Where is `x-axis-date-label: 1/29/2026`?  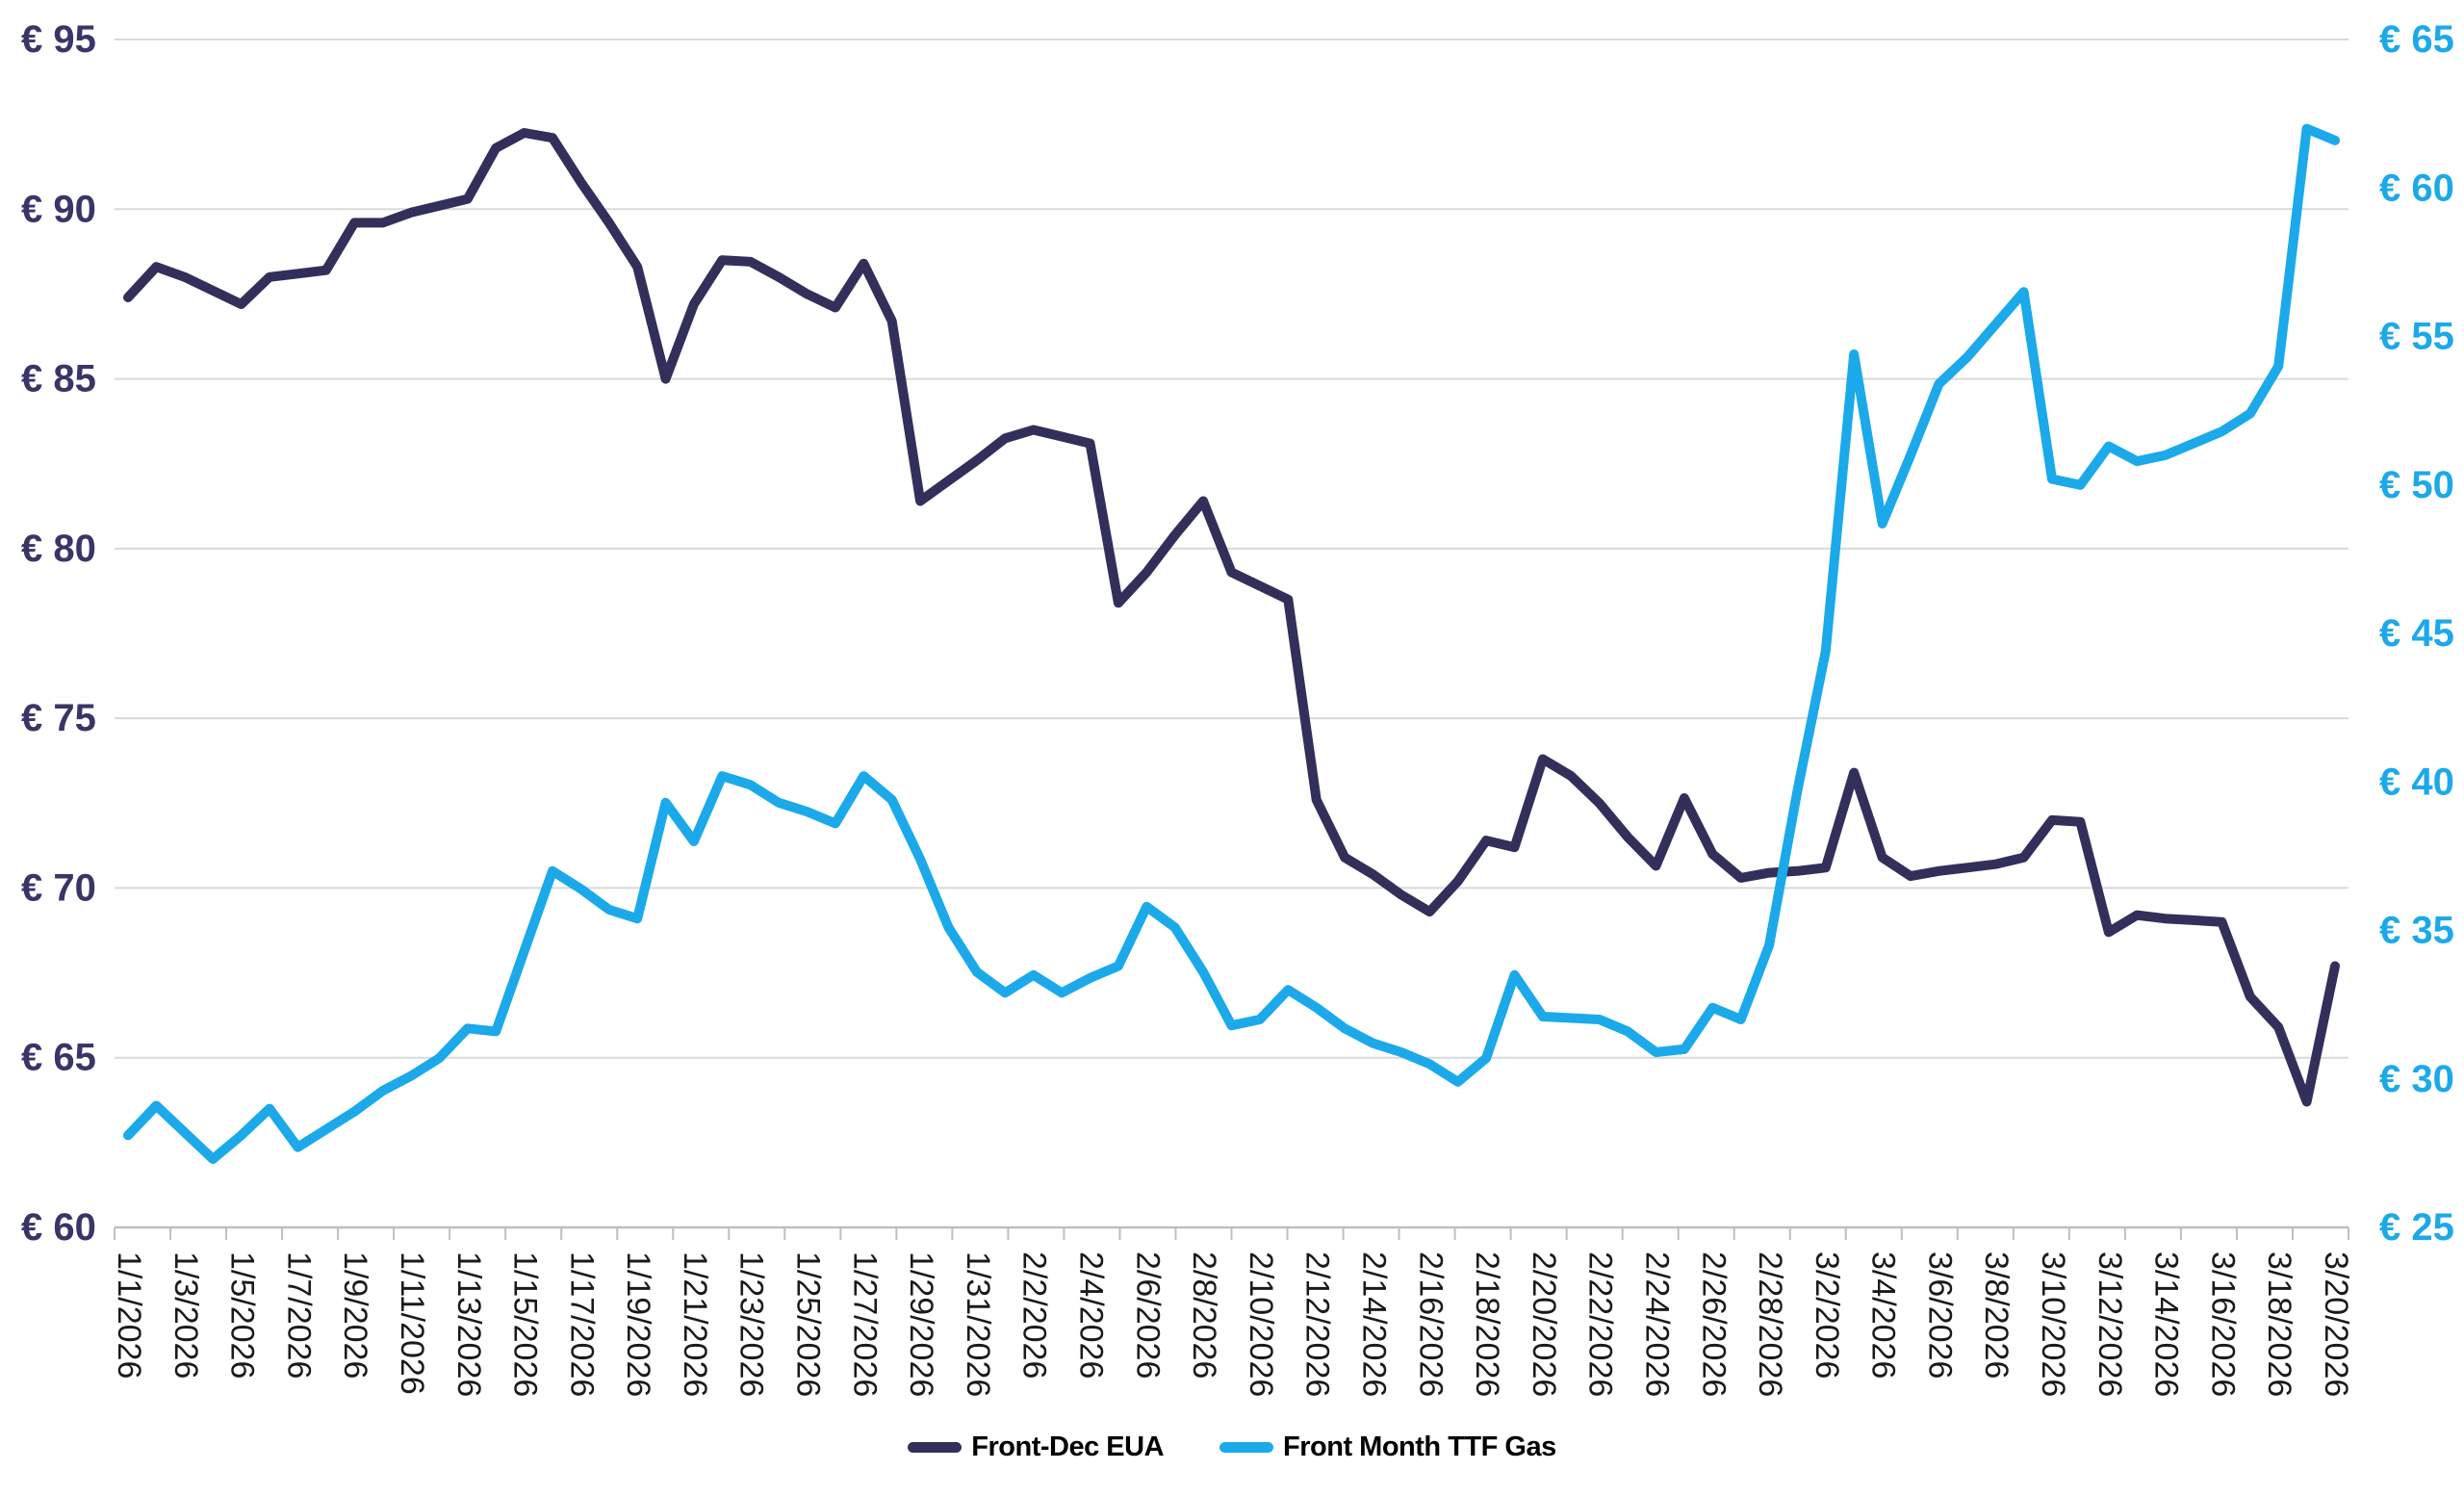
x-axis-date-label: 1/29/2026 is located at coordinates (921, 1324).